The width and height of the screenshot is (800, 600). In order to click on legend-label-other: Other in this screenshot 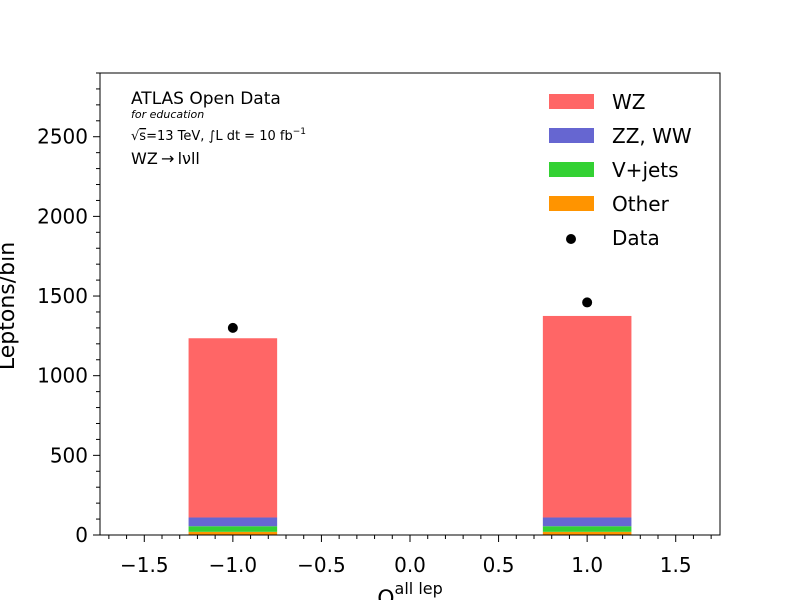, I will do `click(641, 204)`.